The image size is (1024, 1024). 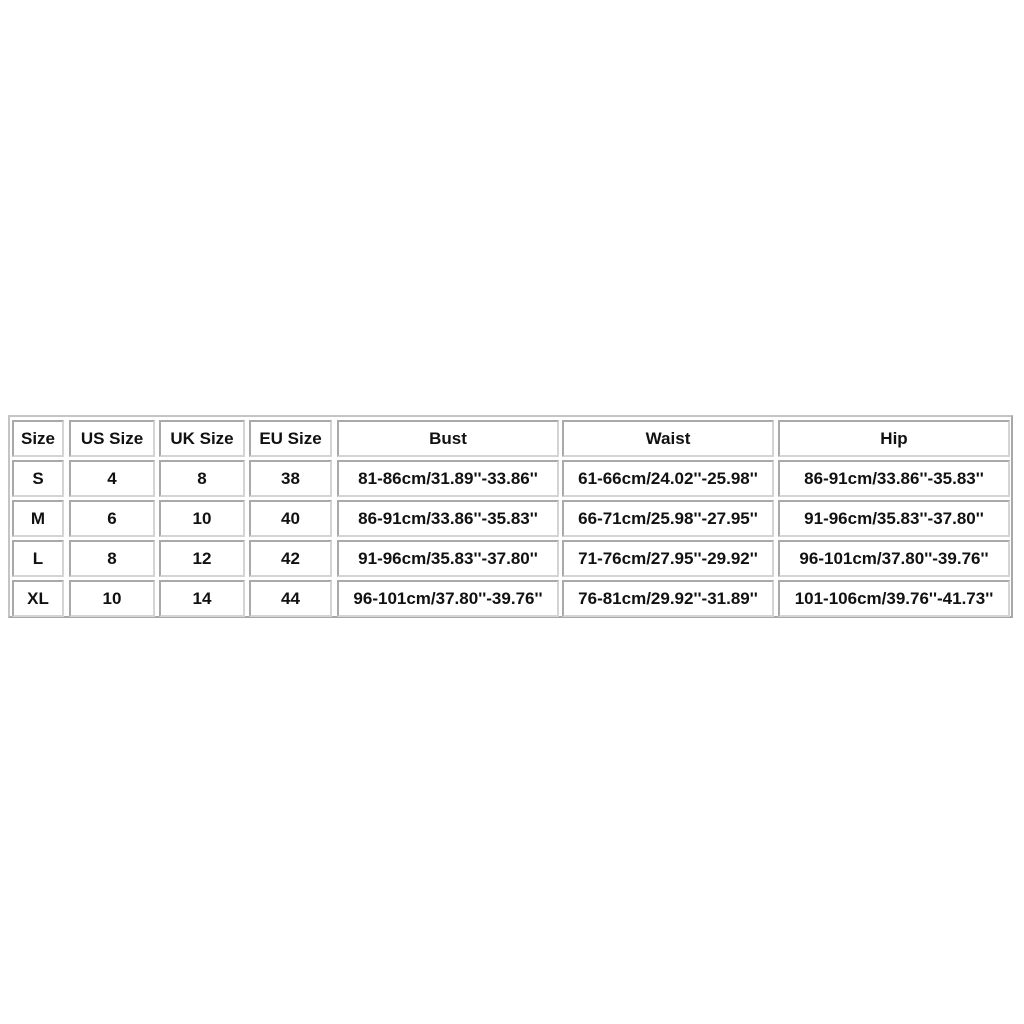 I want to click on header-cell: US Size, so click(x=112, y=438).